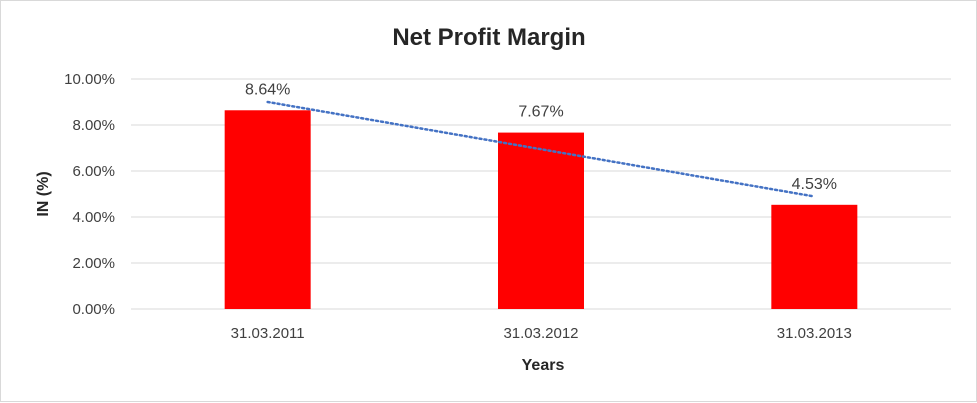 This screenshot has width=977, height=403. I want to click on x-axis-tick-labels: 31.03.2011 31.03.2012 31.03.2013, so click(541, 333).